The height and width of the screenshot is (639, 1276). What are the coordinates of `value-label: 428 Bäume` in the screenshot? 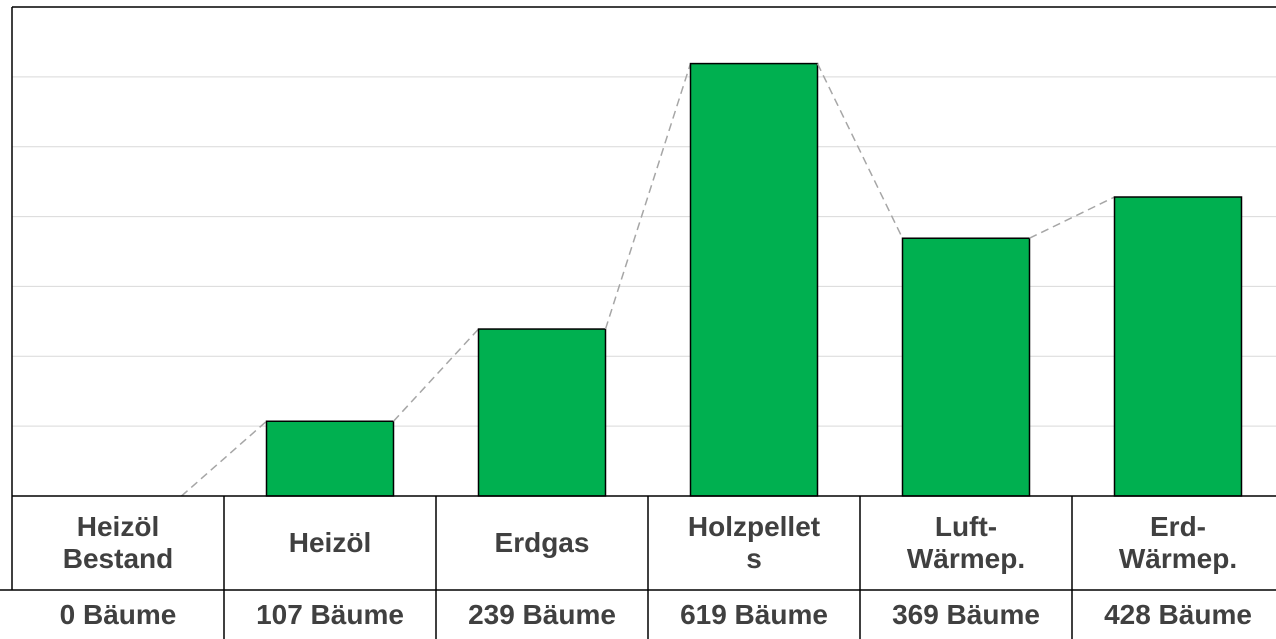 It's located at (1178, 614).